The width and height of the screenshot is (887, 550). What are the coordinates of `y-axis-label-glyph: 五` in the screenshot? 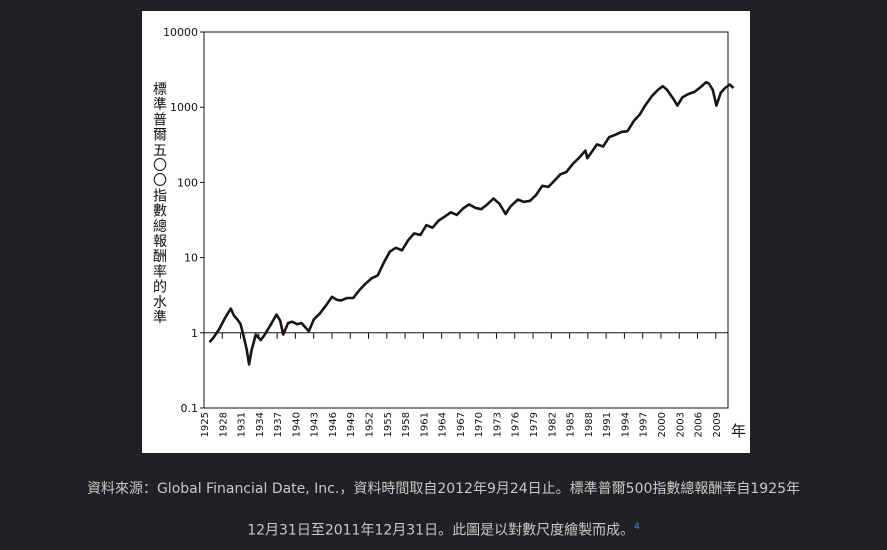 It's located at (160, 151).